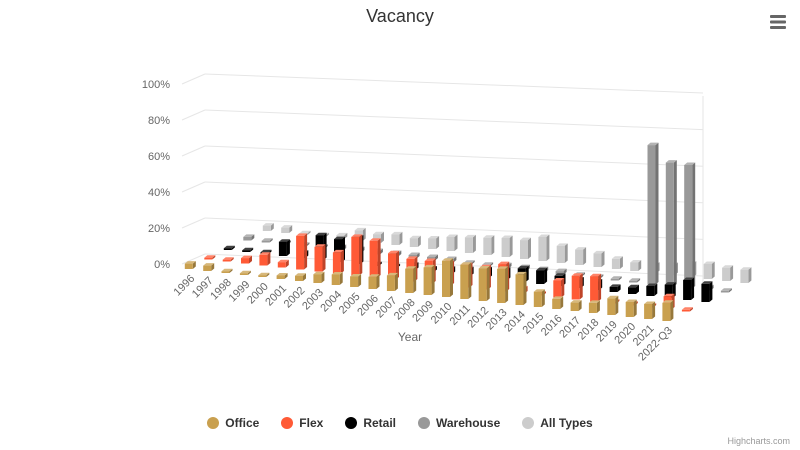 The height and width of the screenshot is (450, 800). What do you see at coordinates (562, 253) in the screenshot?
I see `bar-all-types-2012` at bounding box center [562, 253].